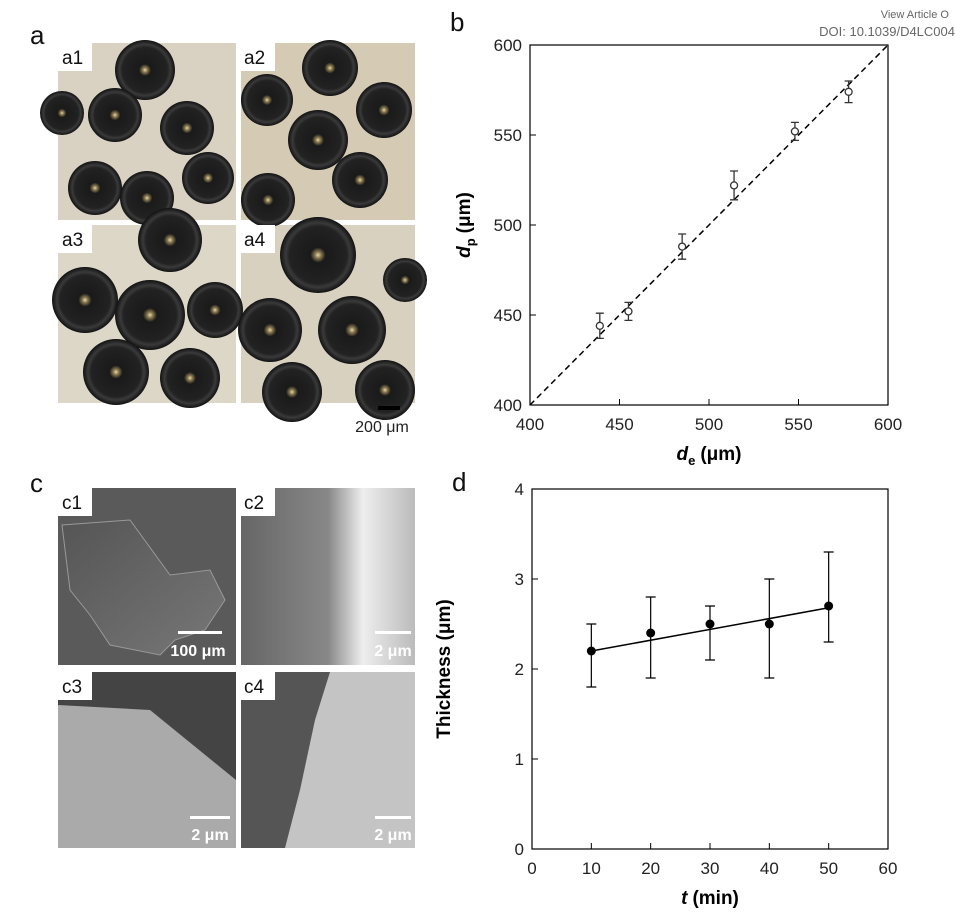 The height and width of the screenshot is (922, 955). I want to click on y-tick-label: 4, so click(519, 489).